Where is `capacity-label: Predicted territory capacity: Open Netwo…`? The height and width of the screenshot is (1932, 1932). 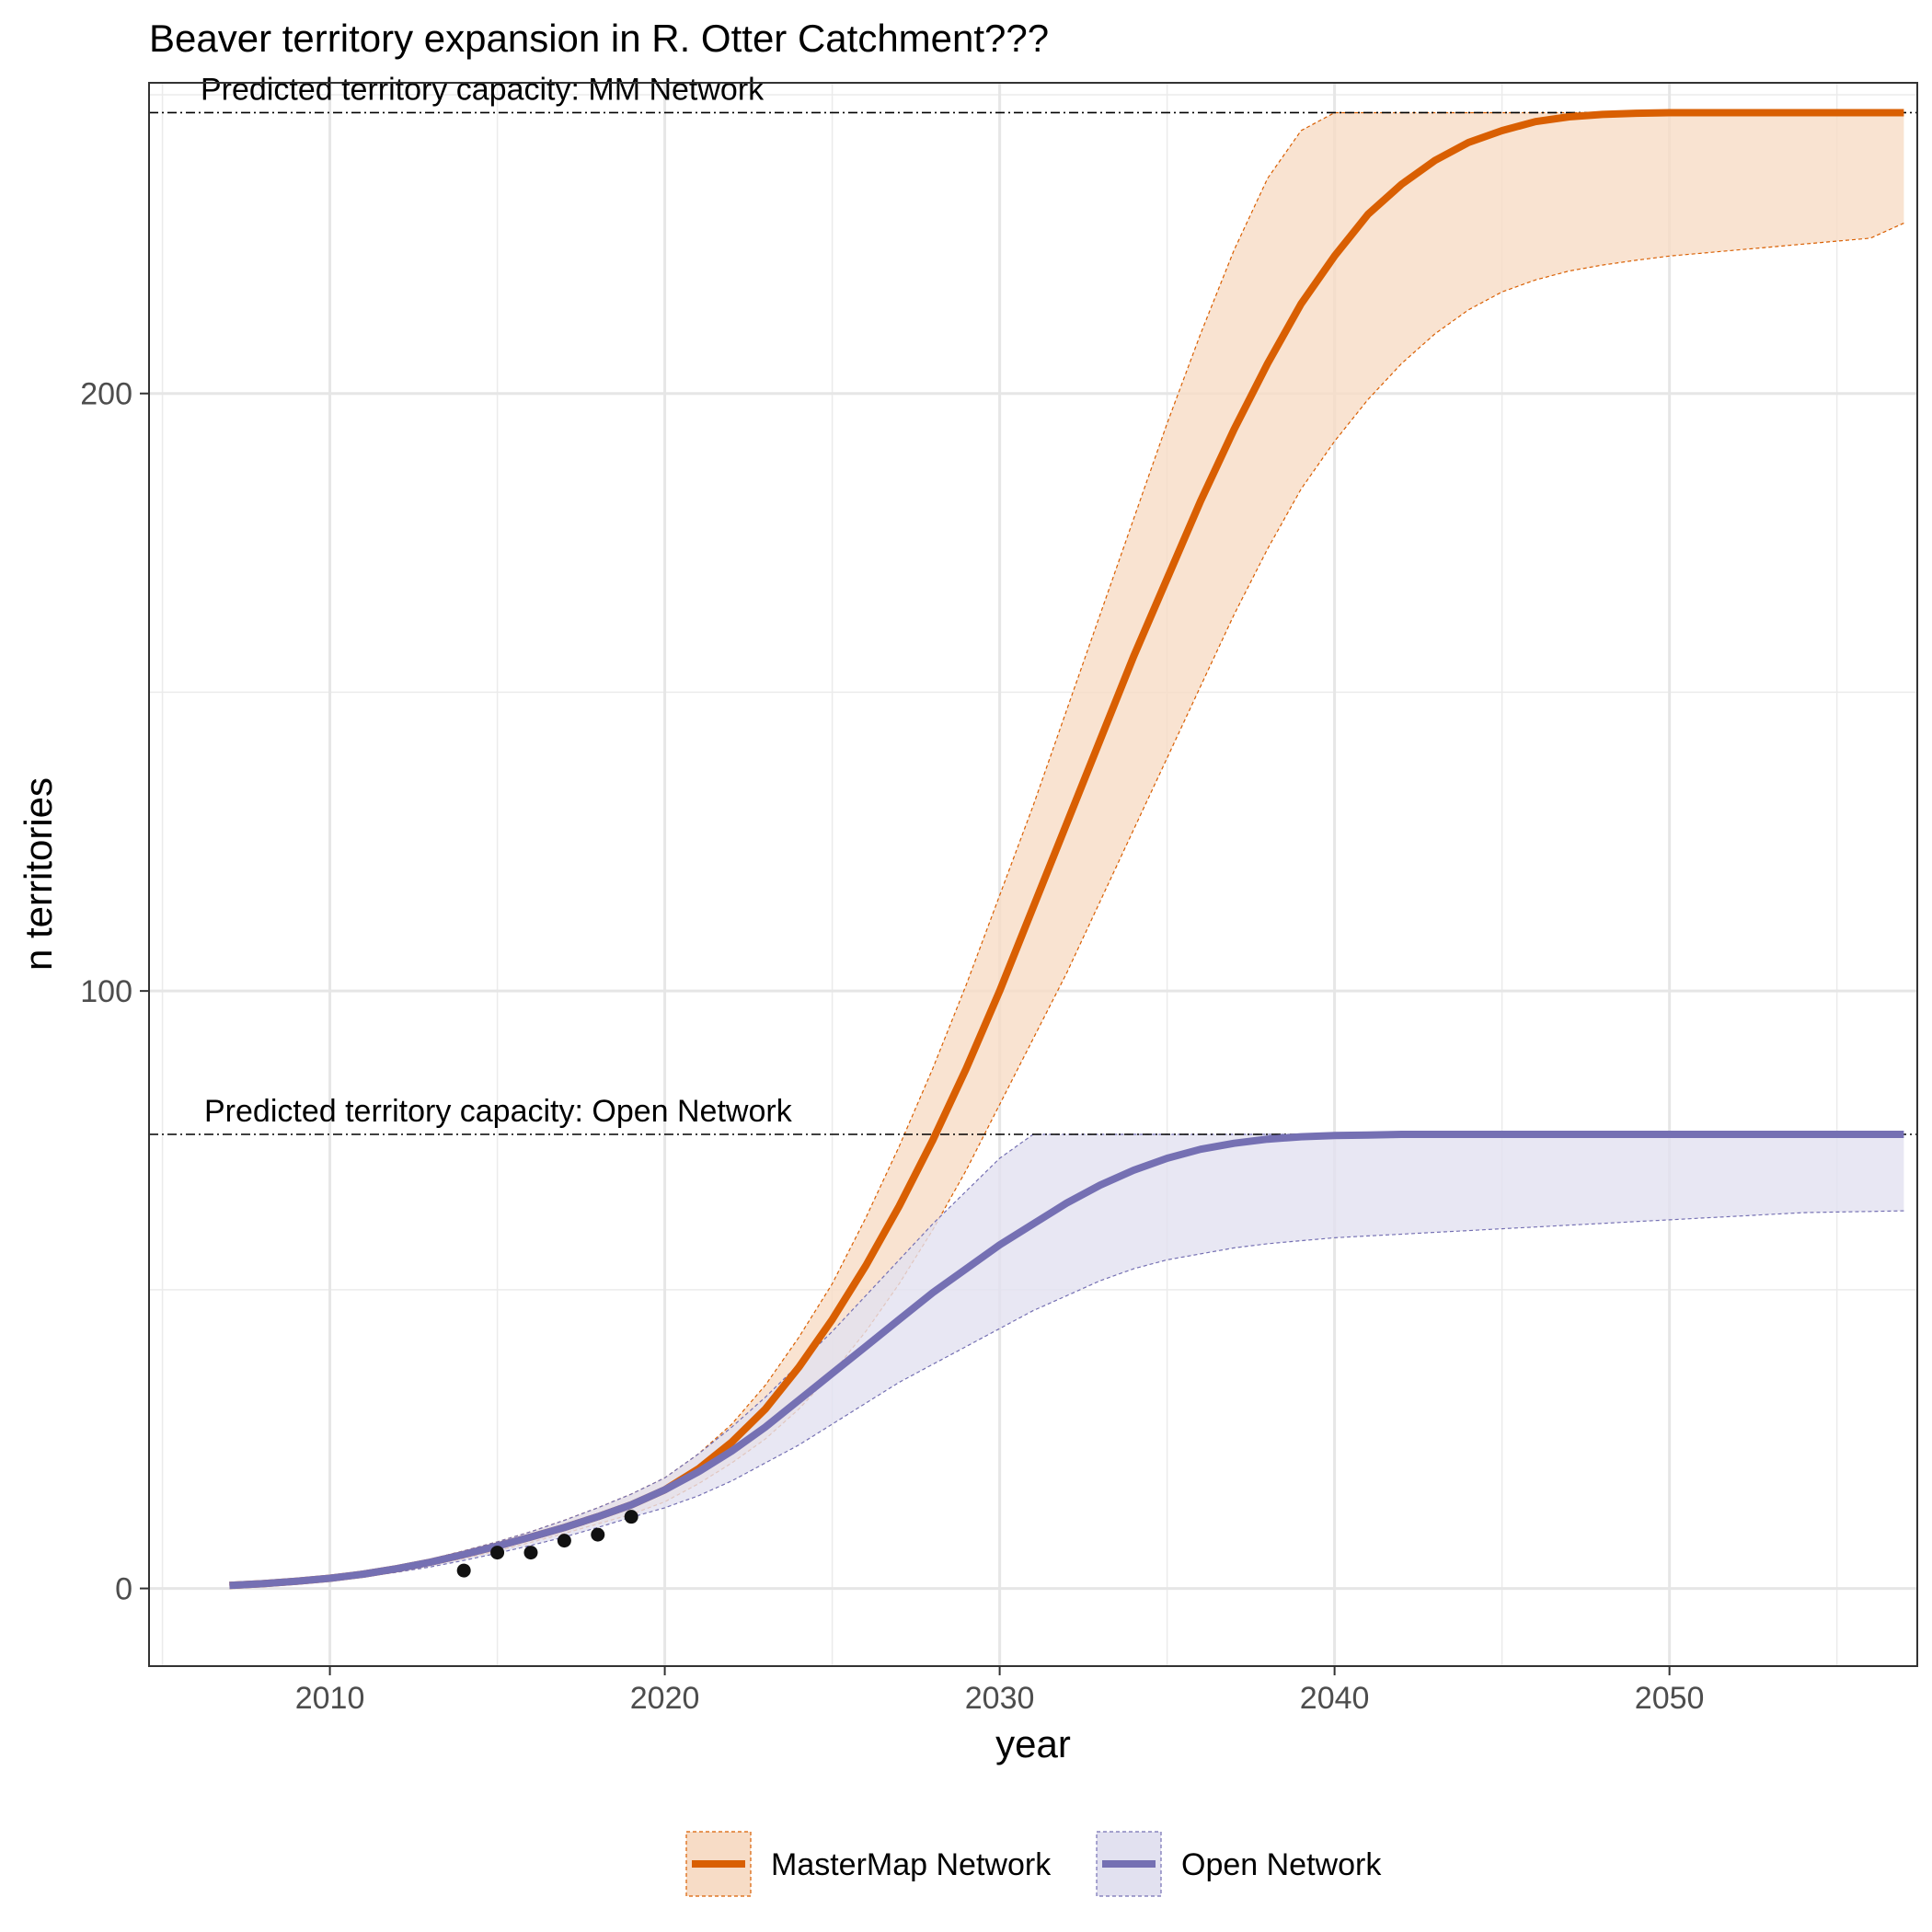 capacity-label: Predicted territory capacity: Open Netwo… is located at coordinates (498, 1111).